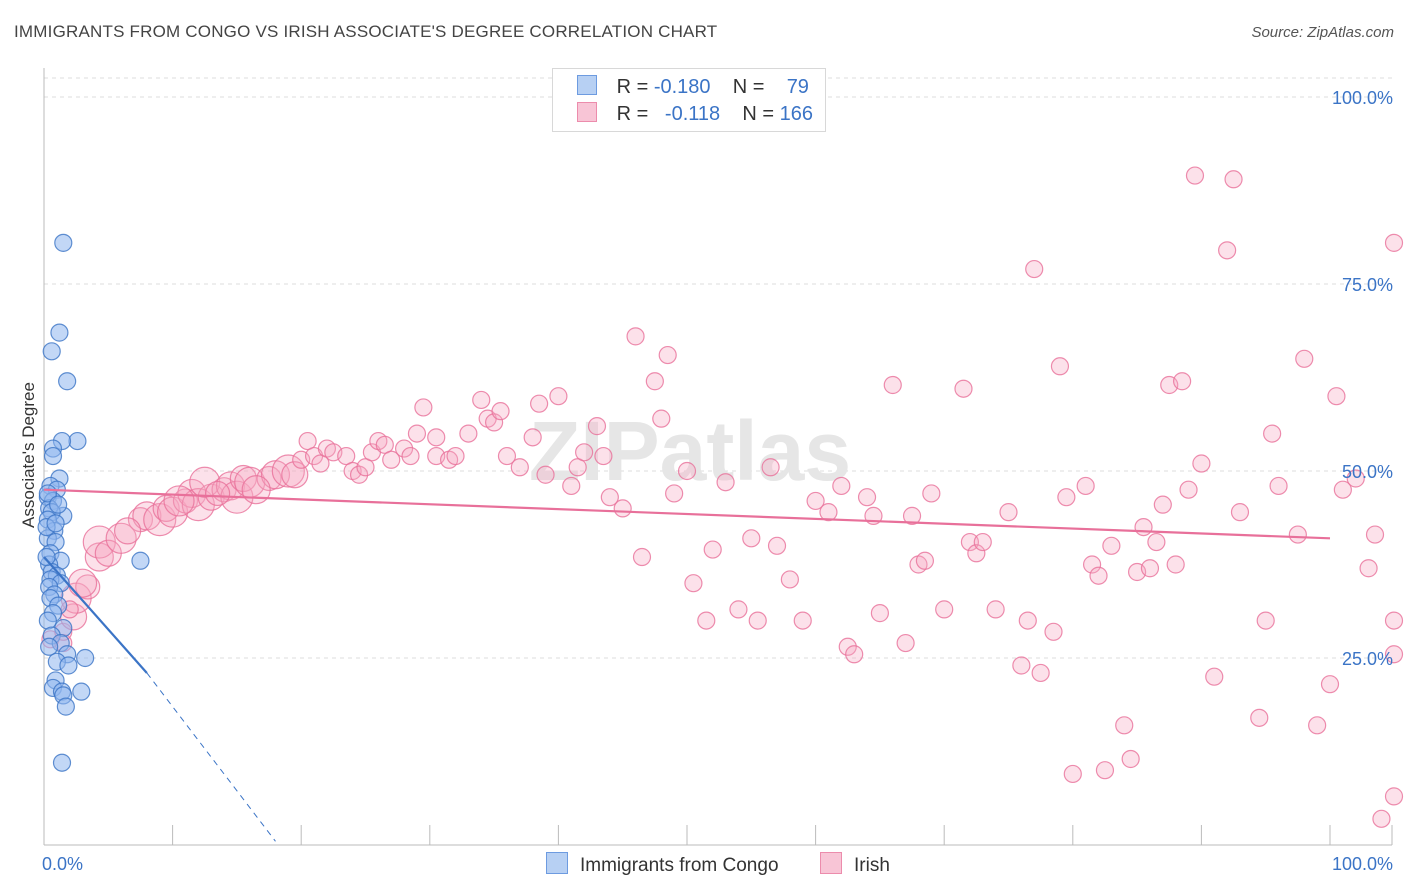 This screenshot has height=892, width=1406. I want to click on correlation-legend: R = -0.180 N = 79 R = -0.118 N = 166, so click(689, 100).